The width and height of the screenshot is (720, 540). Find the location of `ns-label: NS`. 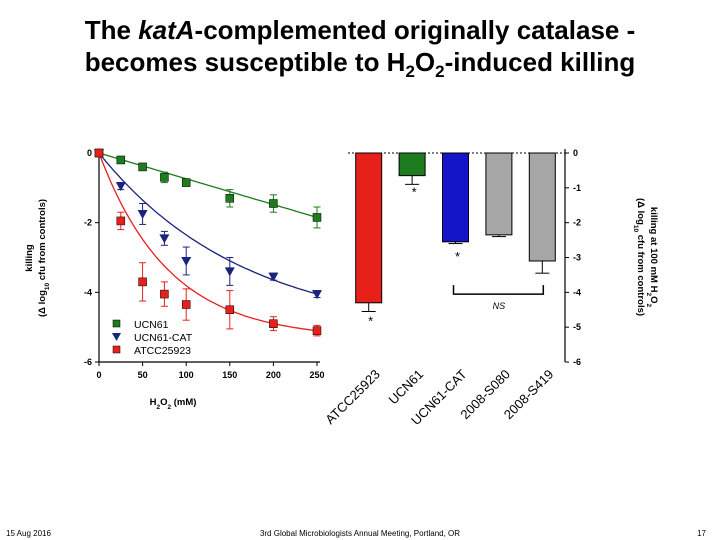

ns-label: NS is located at coordinates (499, 306).